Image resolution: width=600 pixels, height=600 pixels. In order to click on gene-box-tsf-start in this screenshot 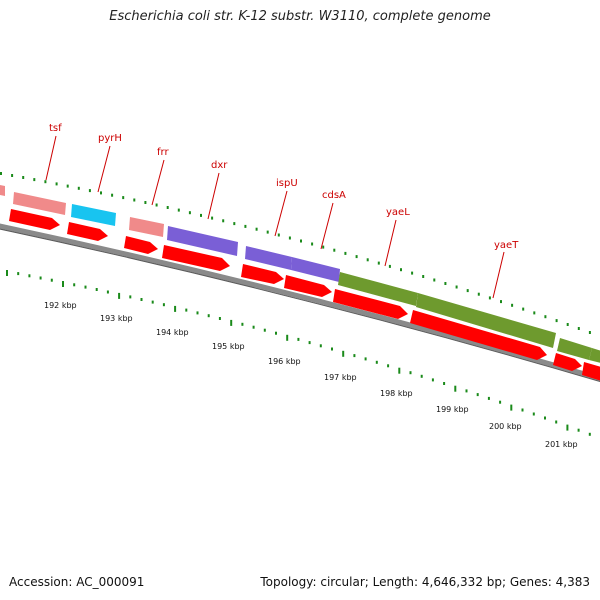, I will do `click(2, 190)`.